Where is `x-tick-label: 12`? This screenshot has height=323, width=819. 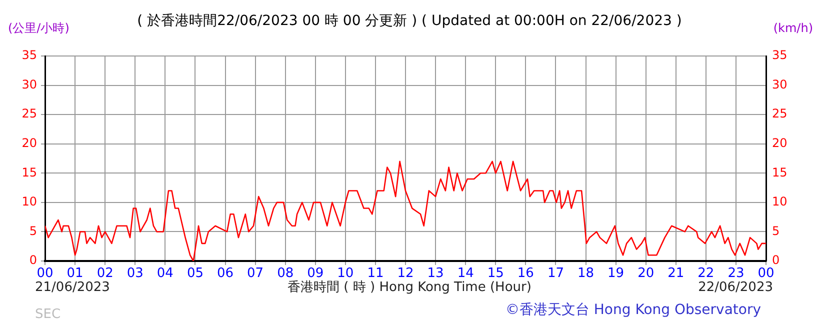
x-tick-label: 12 is located at coordinates (405, 274).